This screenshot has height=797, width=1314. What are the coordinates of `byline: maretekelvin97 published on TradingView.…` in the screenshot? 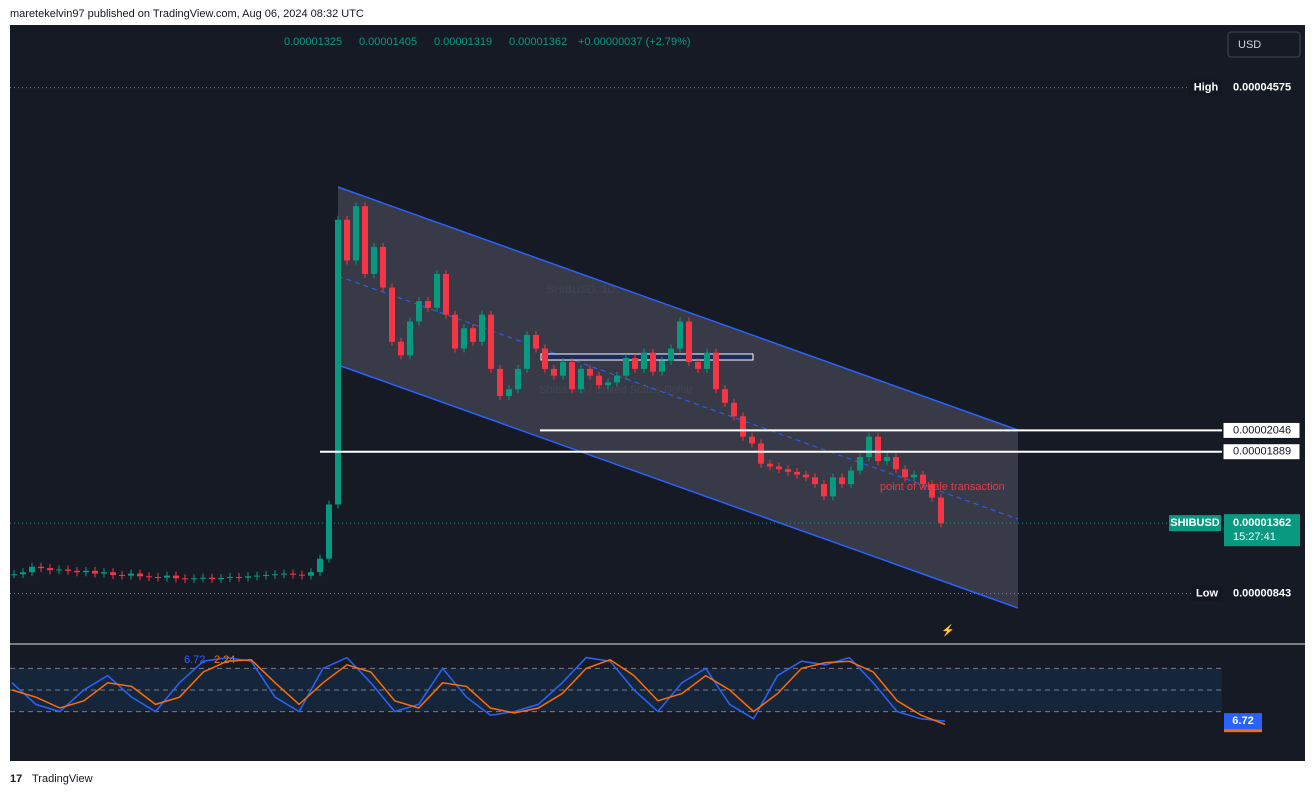 It's located at (187, 14).